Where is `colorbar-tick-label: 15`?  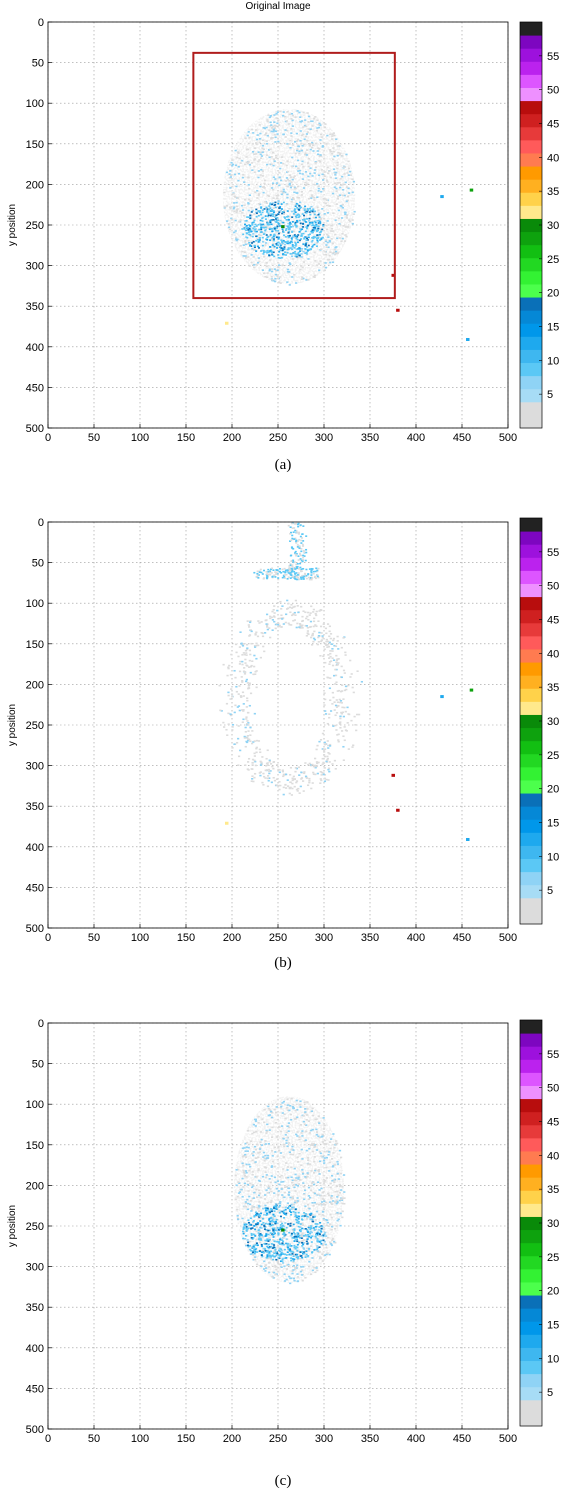
colorbar-tick-label: 15 is located at coordinates (553, 824).